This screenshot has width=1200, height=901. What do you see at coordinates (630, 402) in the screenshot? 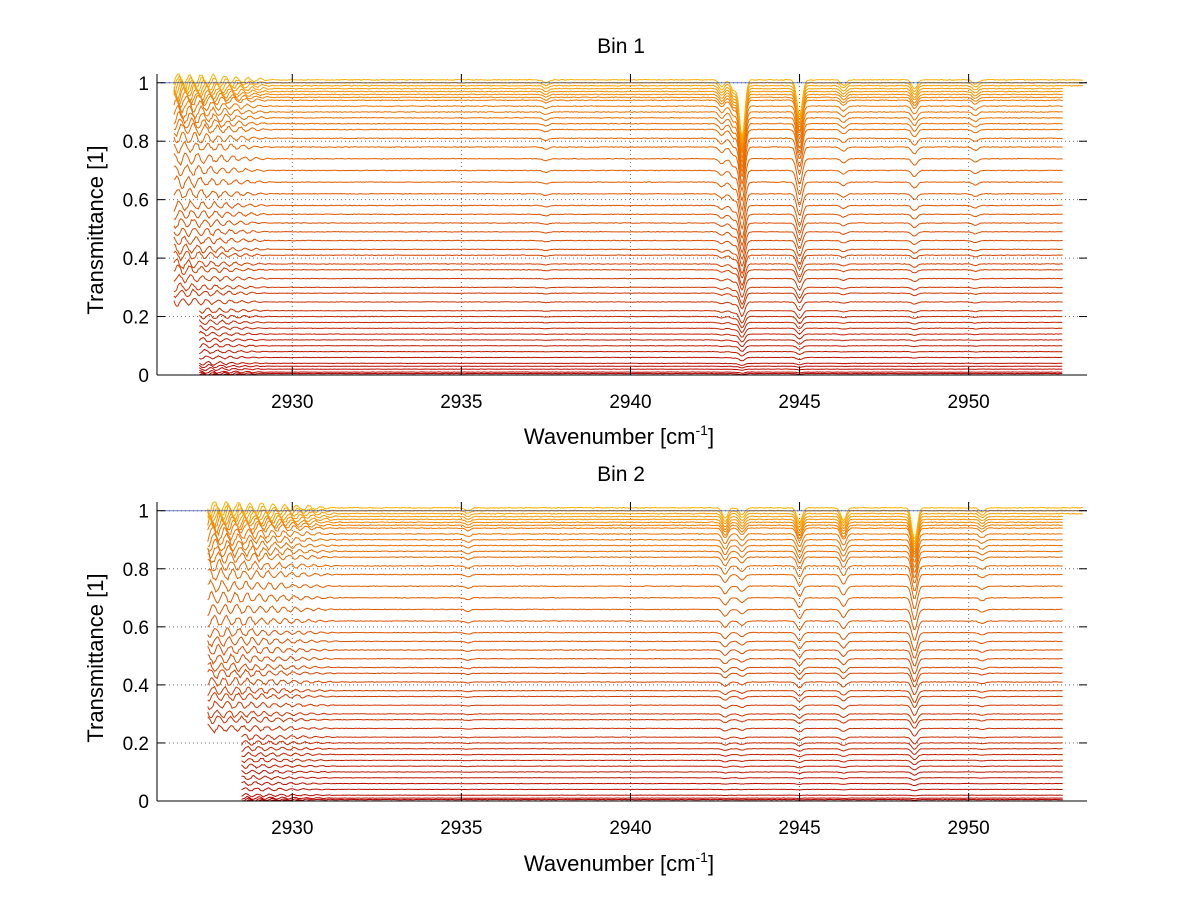
I see `x-tick-label: 2940` at bounding box center [630, 402].